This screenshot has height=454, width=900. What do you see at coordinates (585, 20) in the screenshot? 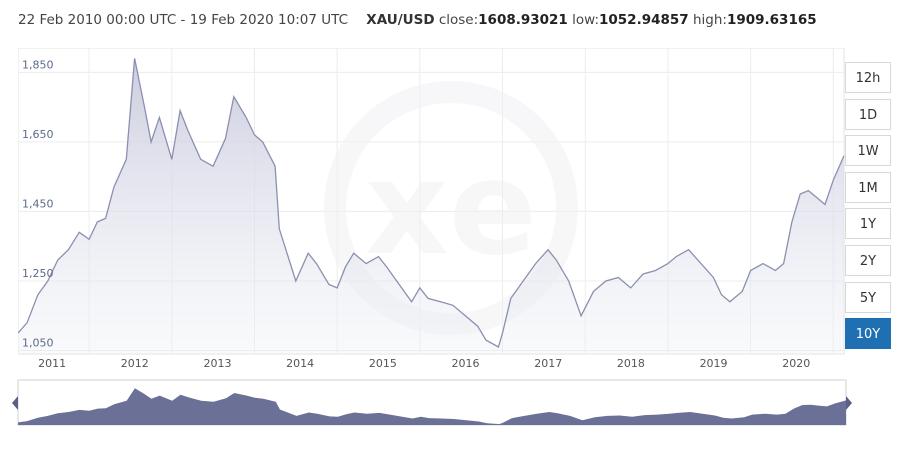
I see `low-label: low:` at bounding box center [585, 20].